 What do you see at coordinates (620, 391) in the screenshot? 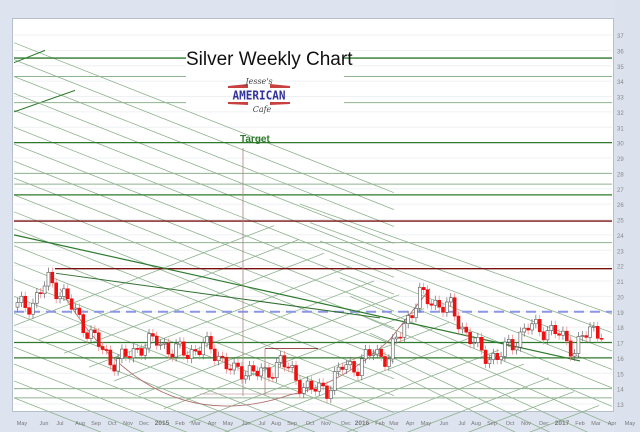
I see `y-tick-label: 14` at bounding box center [620, 391].